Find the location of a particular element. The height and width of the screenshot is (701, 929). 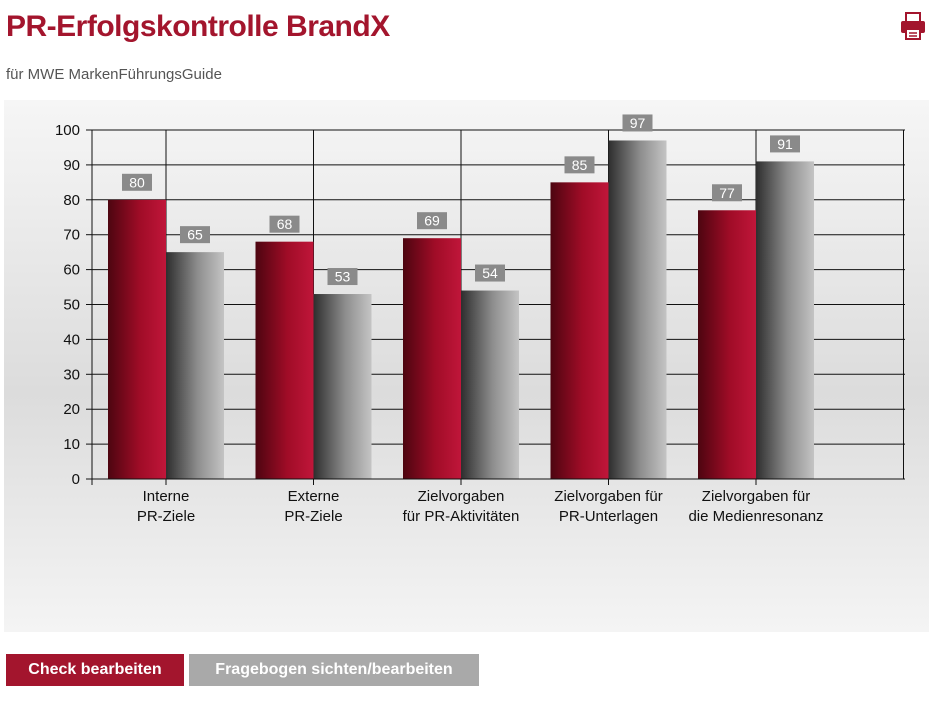

y-tick-label: 0 is located at coordinates (76, 479).